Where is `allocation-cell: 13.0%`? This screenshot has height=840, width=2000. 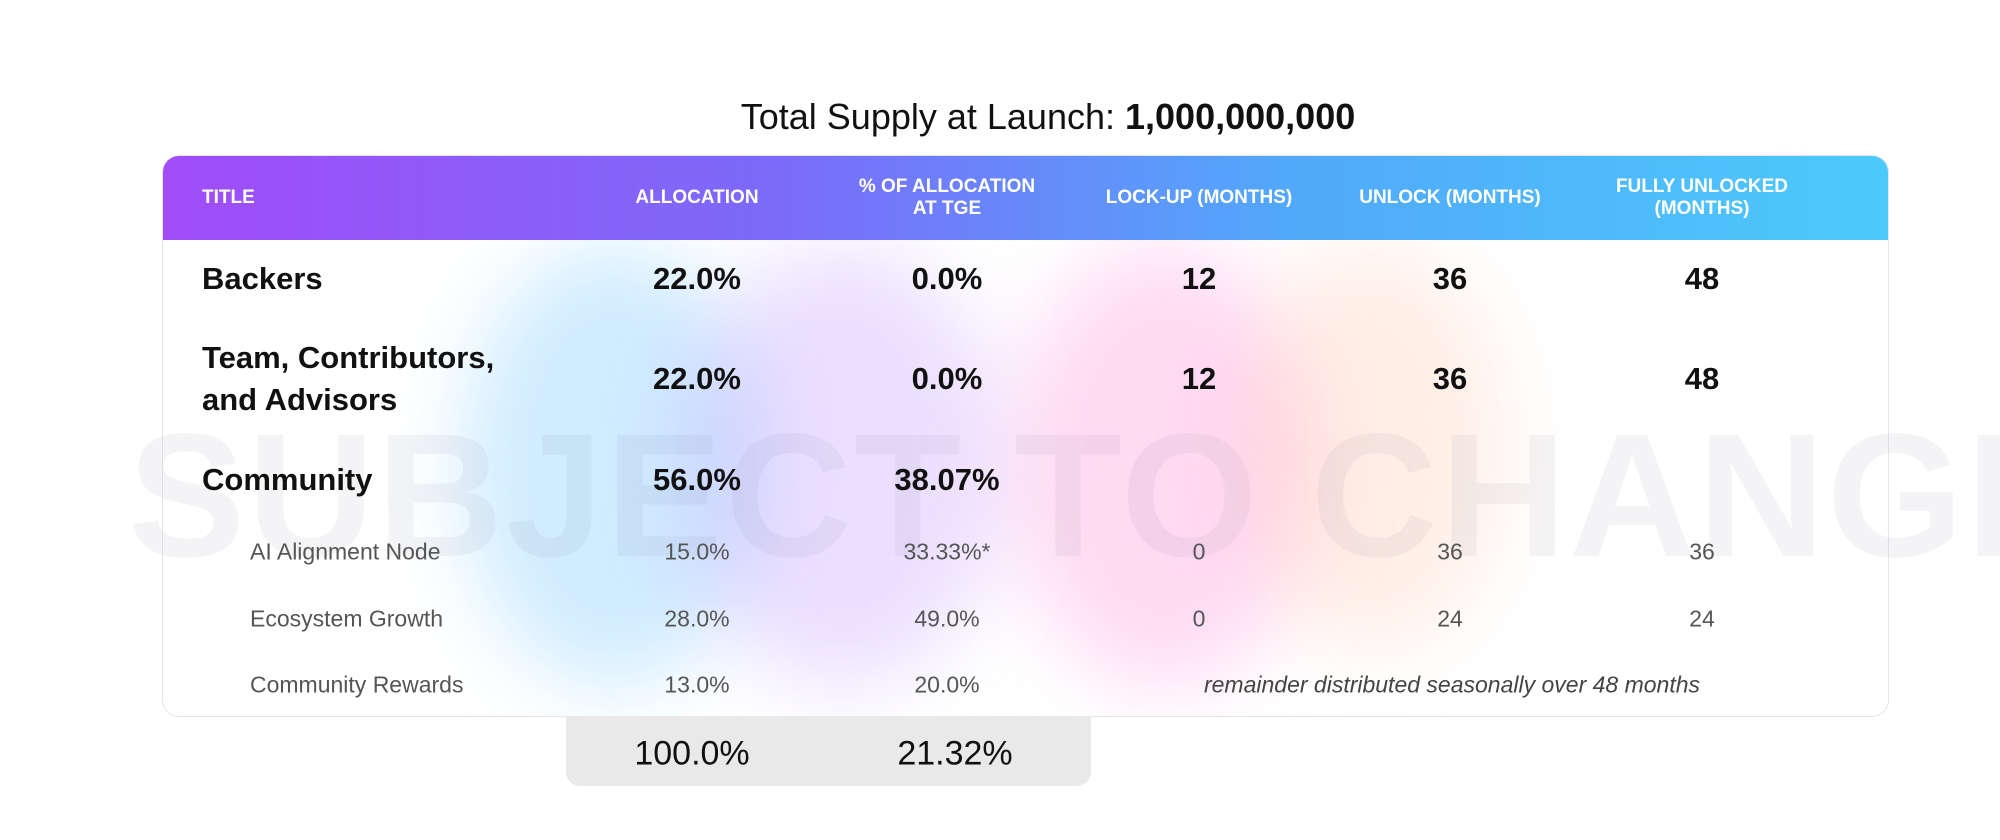 allocation-cell: 13.0% is located at coordinates (697, 684).